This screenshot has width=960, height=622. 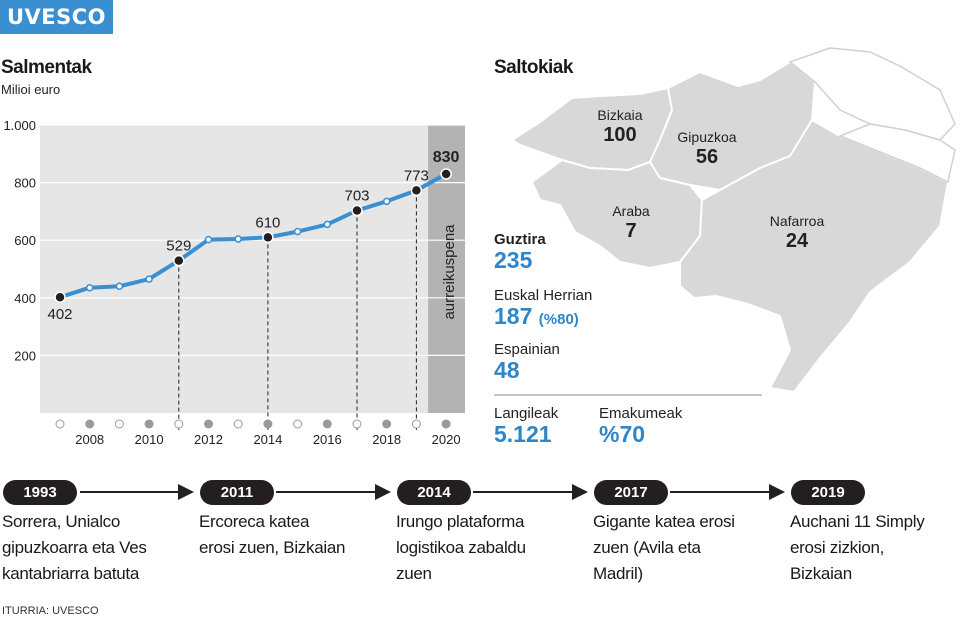 What do you see at coordinates (797, 241) in the screenshot?
I see `map-value-nafarroa: 24` at bounding box center [797, 241].